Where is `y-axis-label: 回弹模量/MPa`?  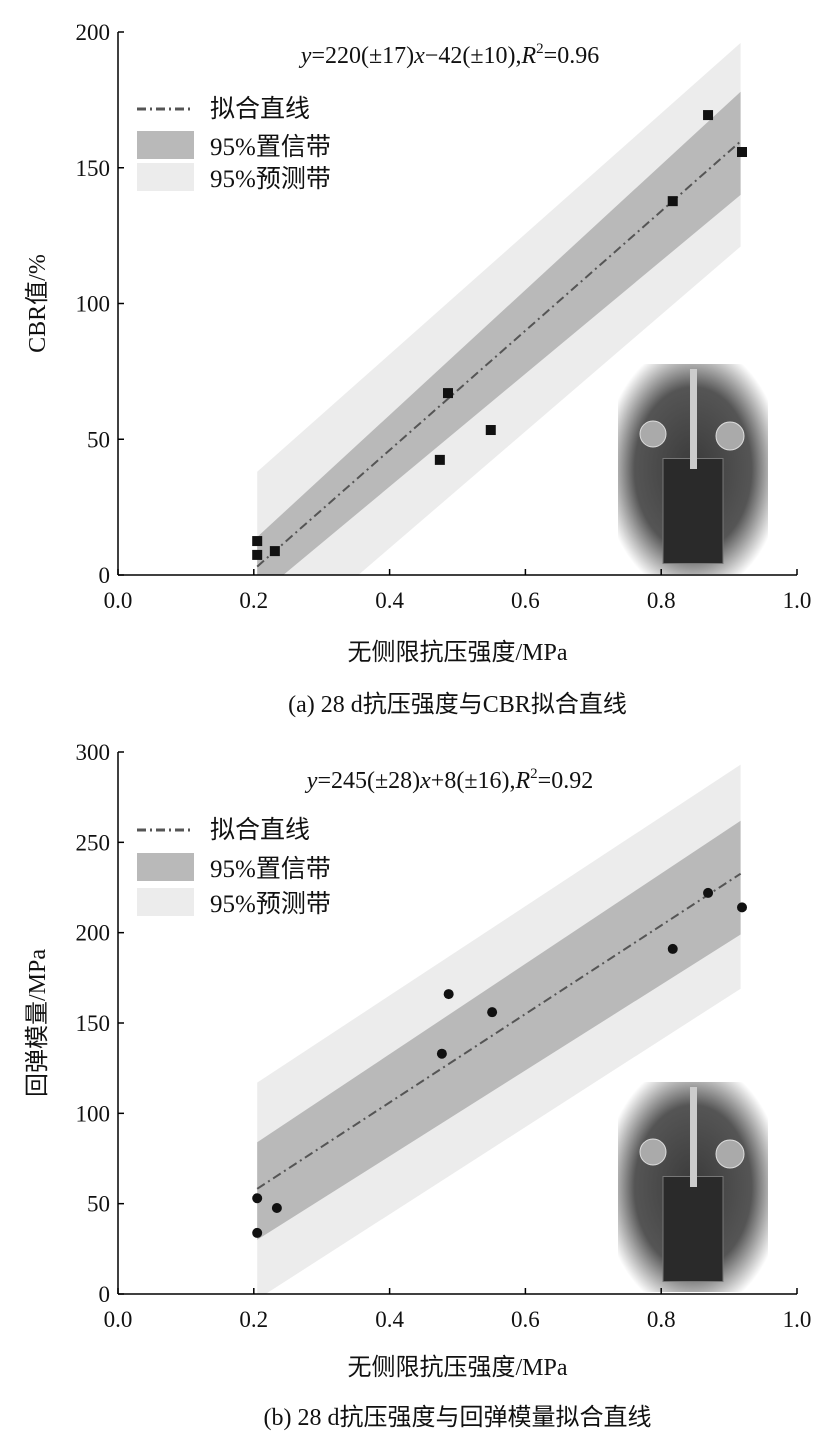 y-axis-label: 回弹模量/MPa is located at coordinates (37, 1023).